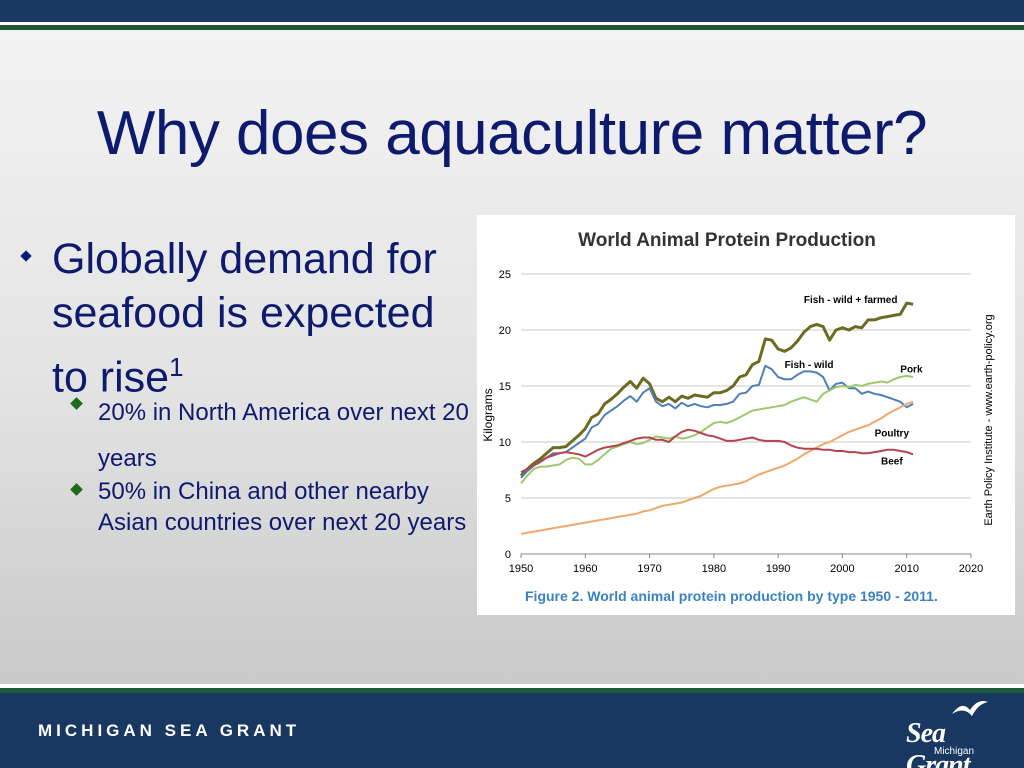  Describe the element at coordinates (488, 414) in the screenshot. I see `y-axis-label: Kilograms` at that location.